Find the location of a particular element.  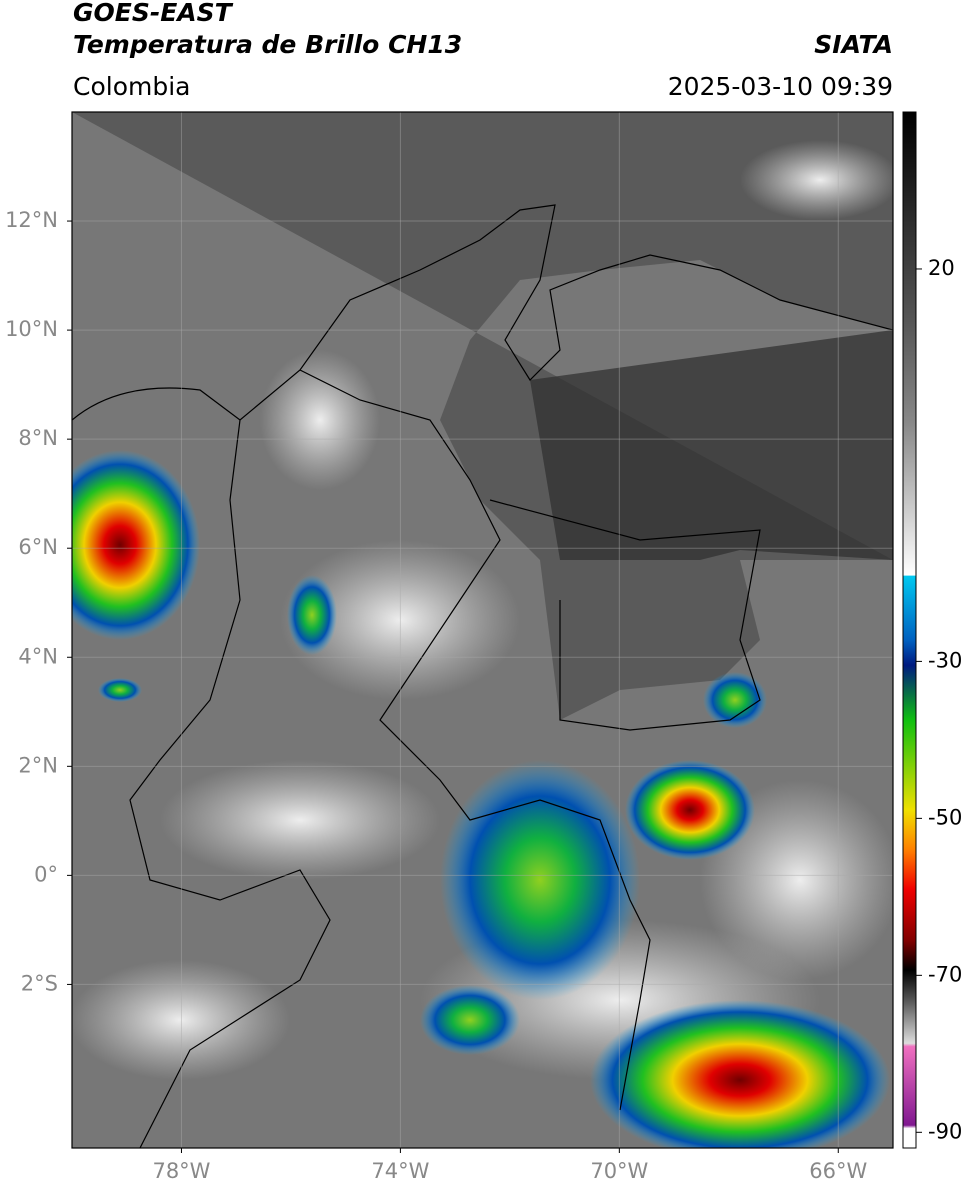

x-tick-label: 74°W is located at coordinates (400, 1171).